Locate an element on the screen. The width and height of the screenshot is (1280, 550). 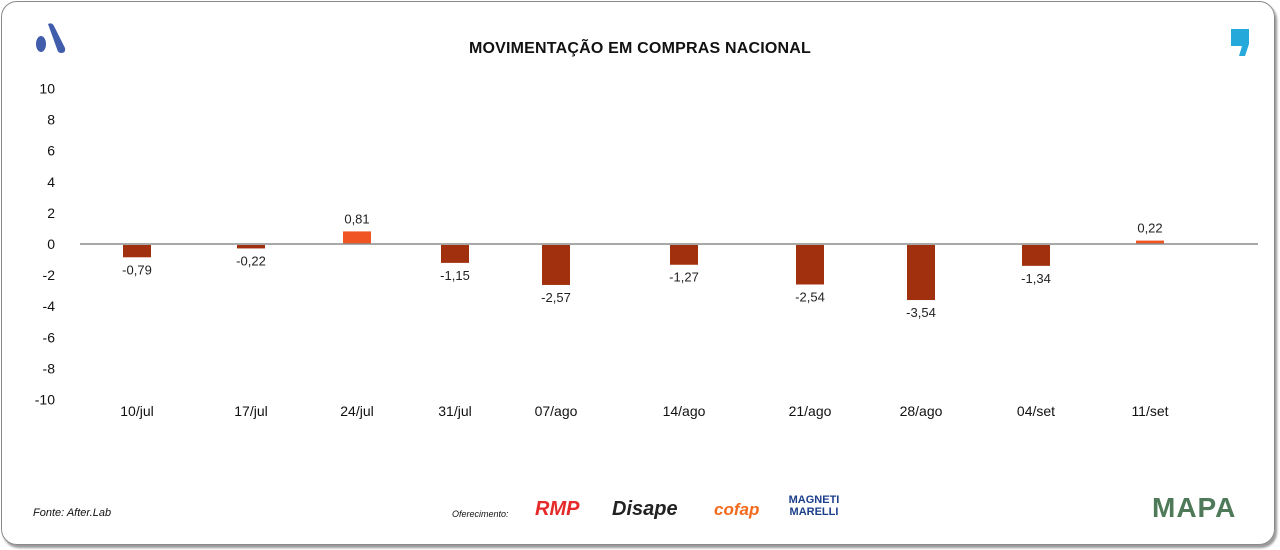
y-tick-label: -6 is located at coordinates (49, 337).